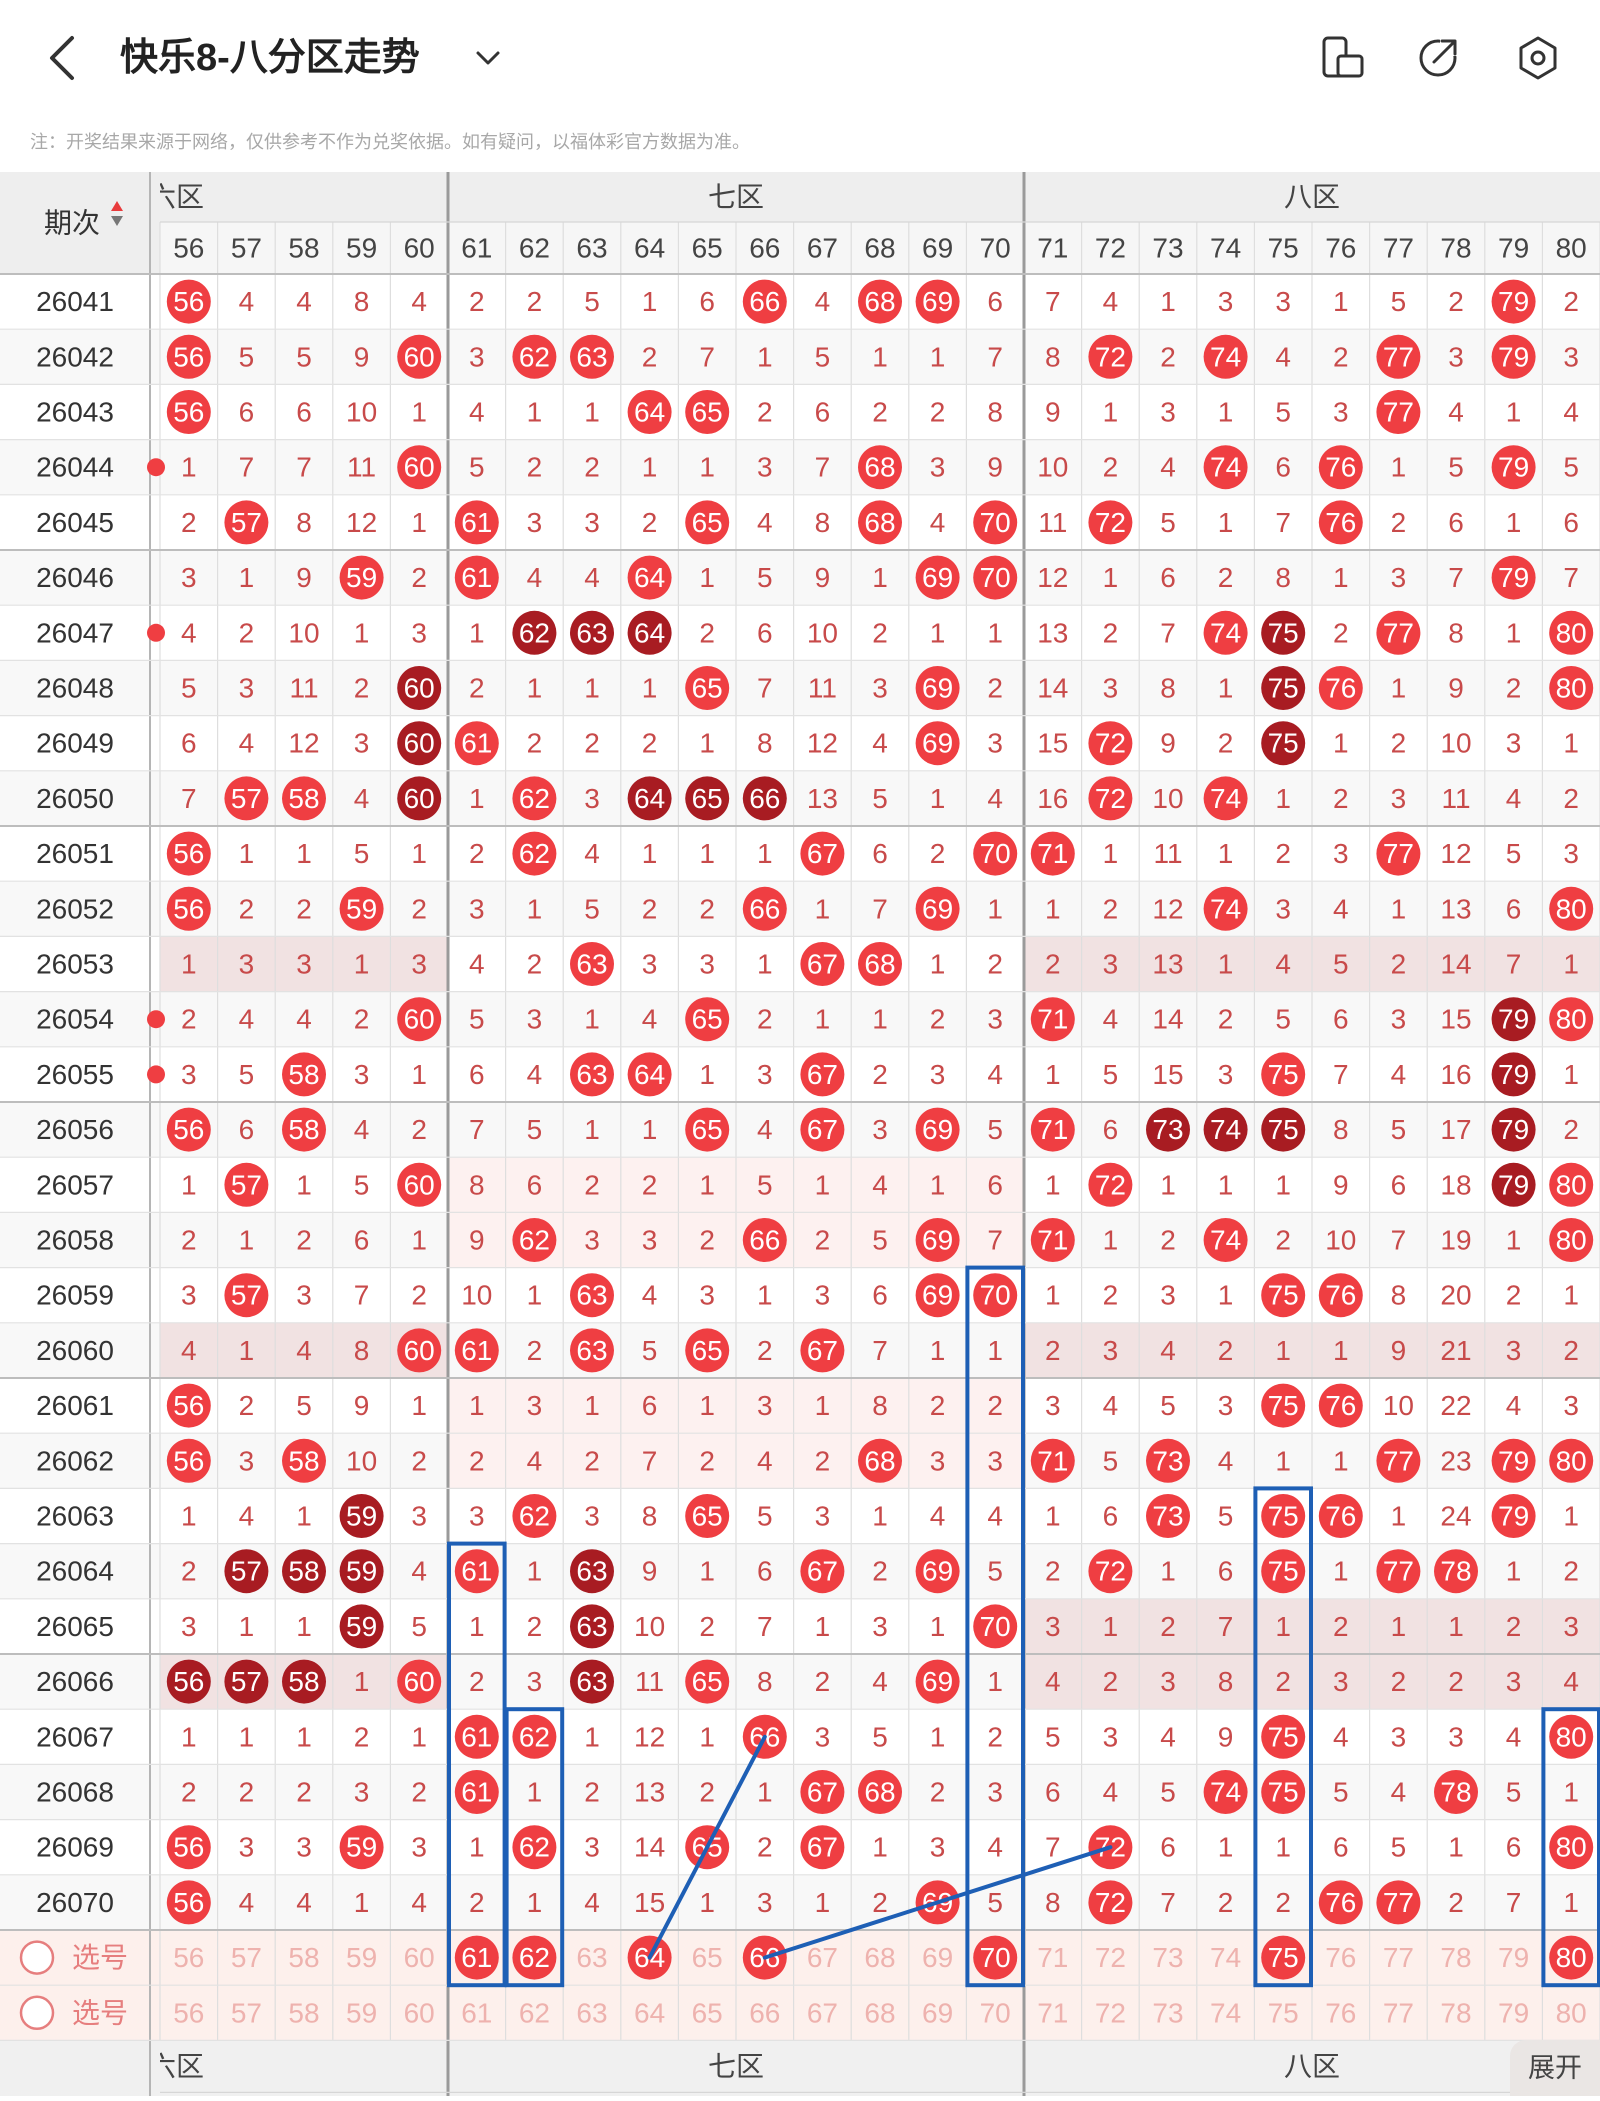 This screenshot has height=2101, width=1600. I want to click on selected-number: 70, so click(995, 1957).